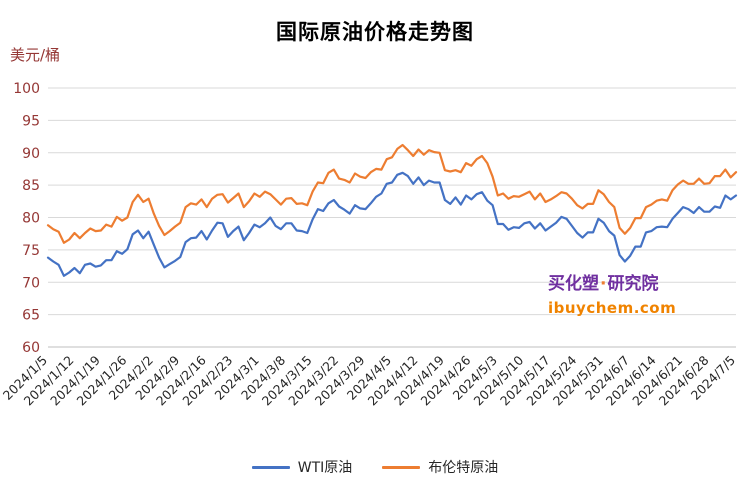  Describe the element at coordinates (31, 186) in the screenshot. I see `y-tick-label: 85` at that location.